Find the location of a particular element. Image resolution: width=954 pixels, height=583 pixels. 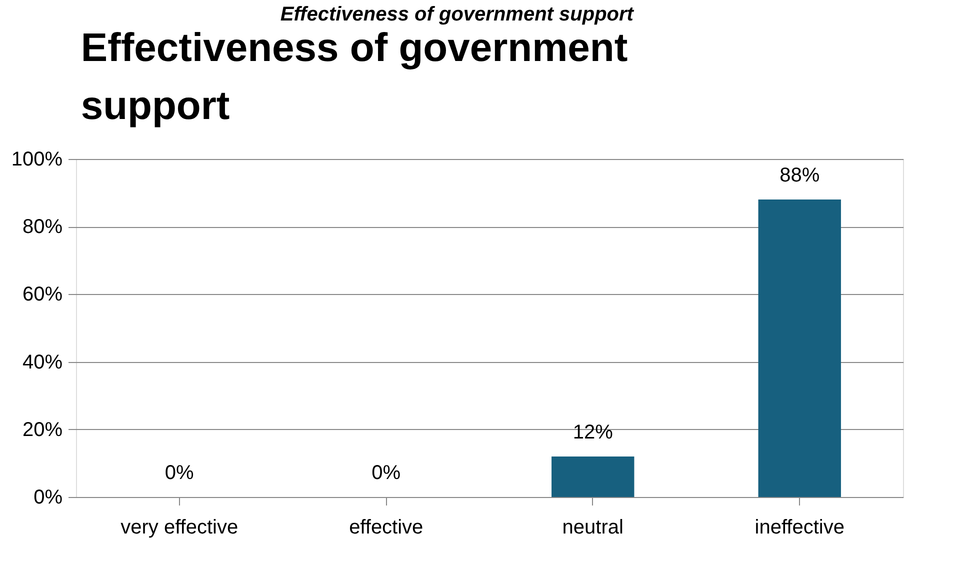

y-tick-label: 20% is located at coordinates (42, 429).